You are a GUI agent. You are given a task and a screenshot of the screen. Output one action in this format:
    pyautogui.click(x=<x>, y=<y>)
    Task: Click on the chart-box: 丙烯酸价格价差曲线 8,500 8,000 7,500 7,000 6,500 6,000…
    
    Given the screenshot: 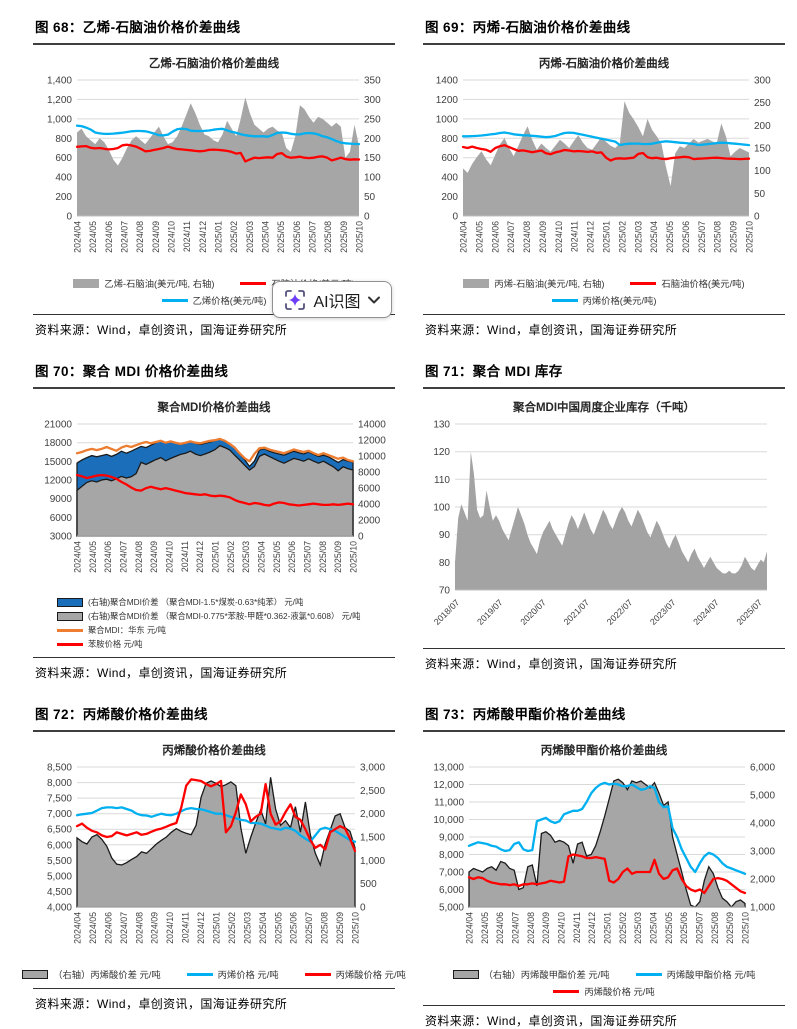 What is the action you would take?
    pyautogui.click(x=214, y=856)
    